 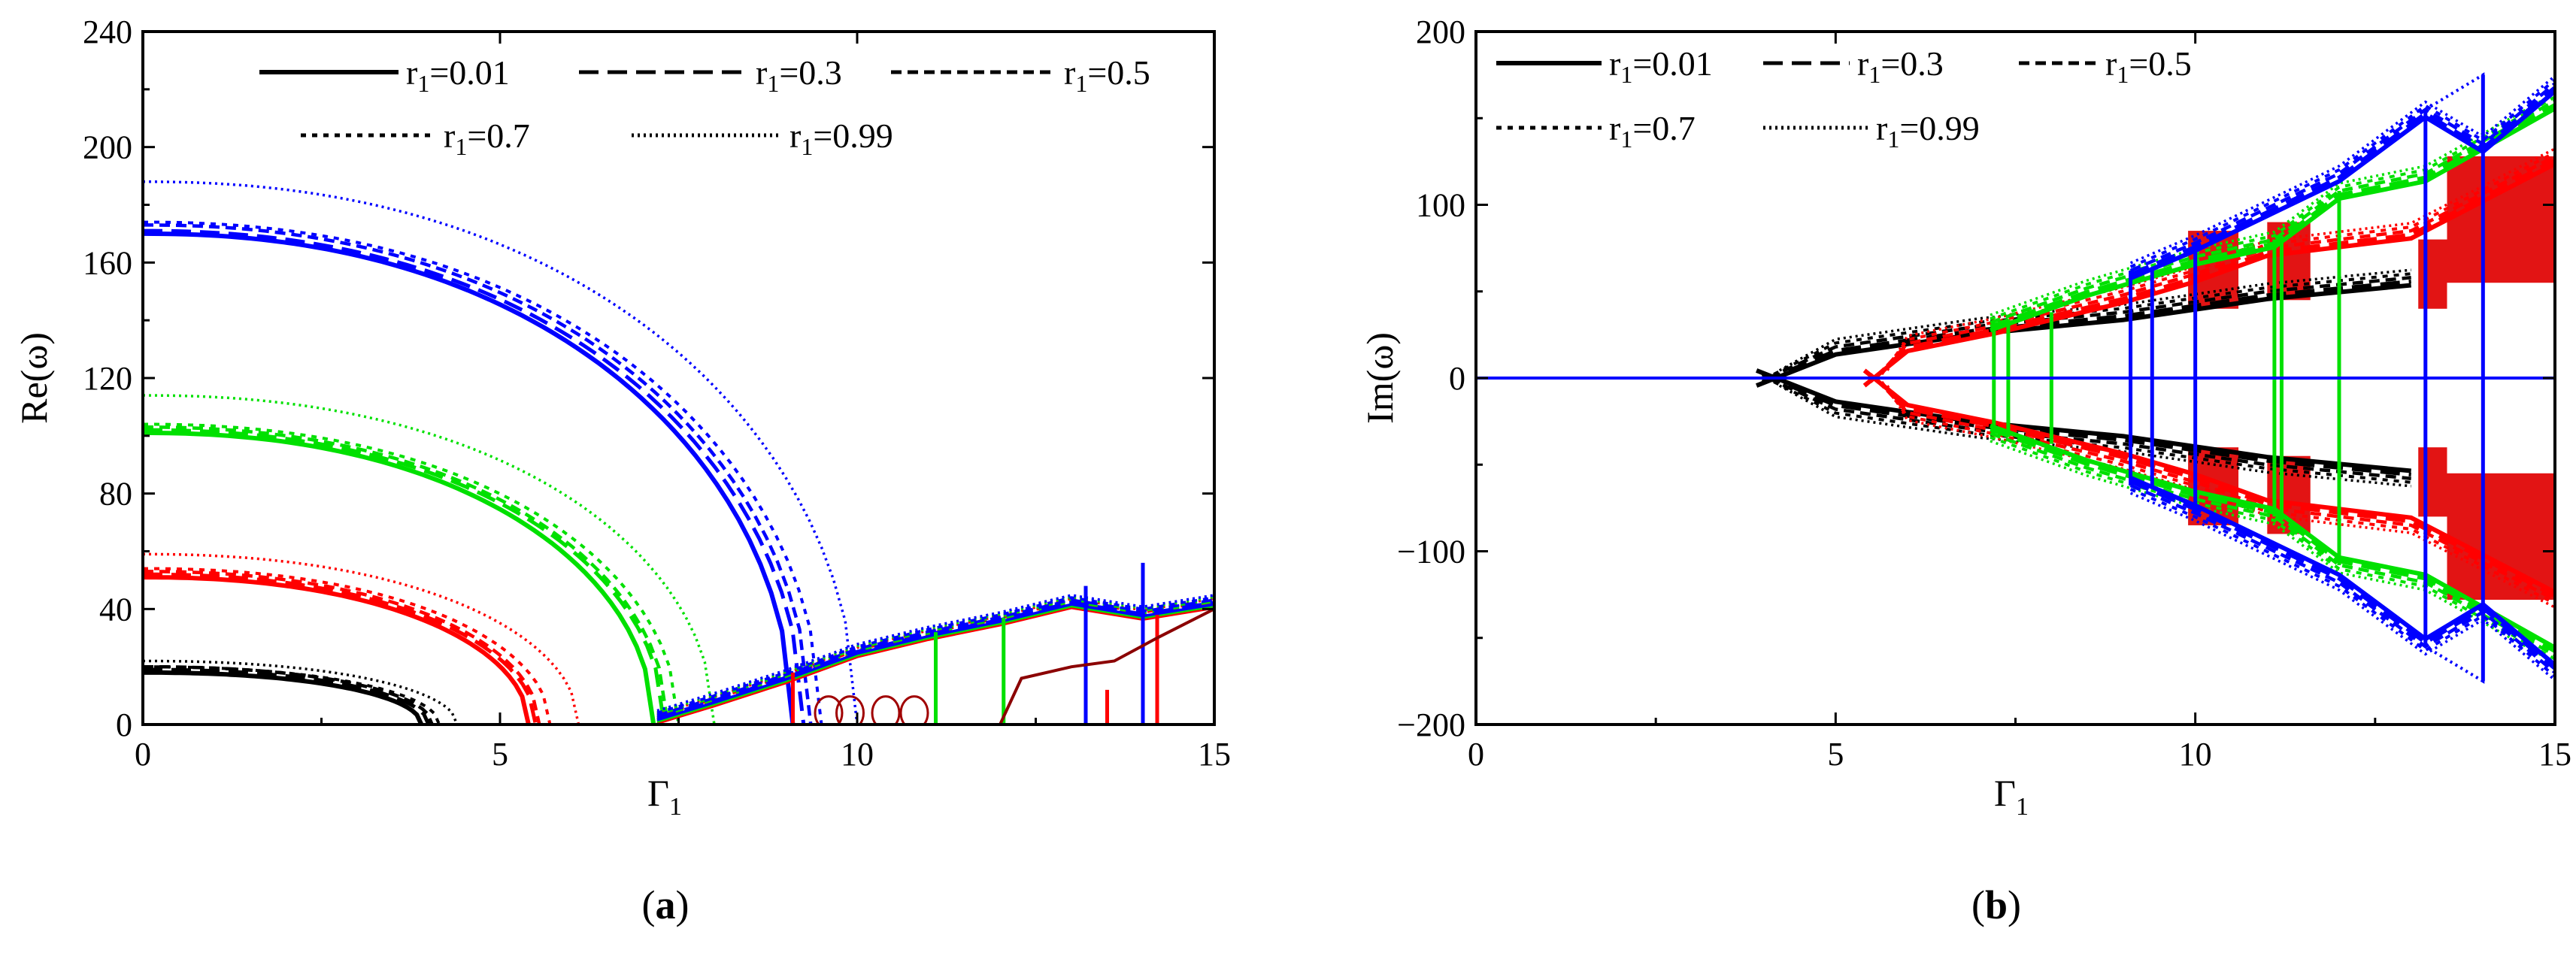 I want to click on y-tick-label: 120, so click(x=107, y=378).